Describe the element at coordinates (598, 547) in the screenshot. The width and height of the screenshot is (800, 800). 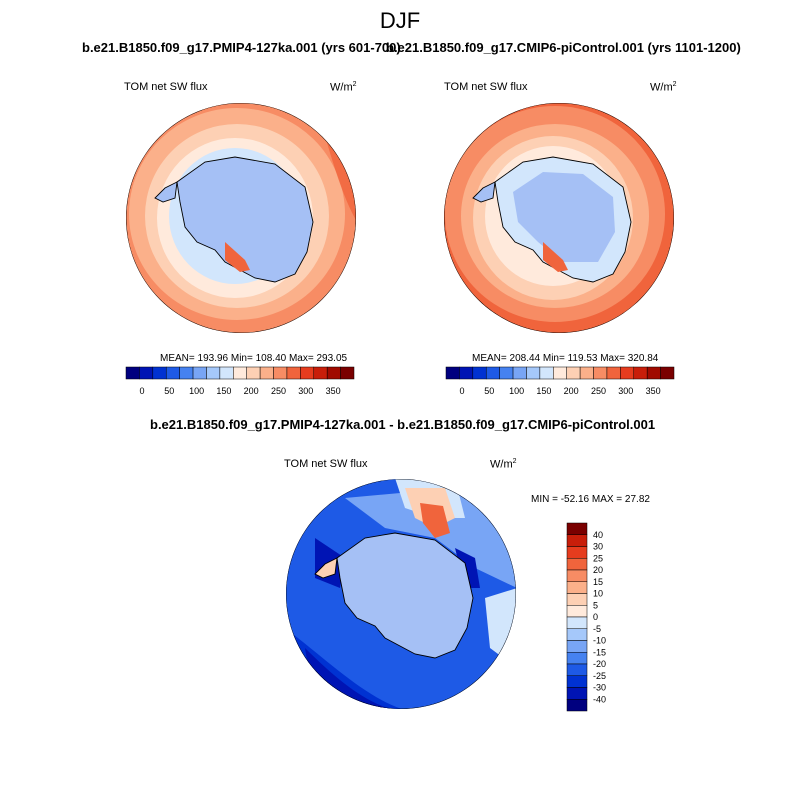
I see `colorbar-tick-label: 30` at that location.